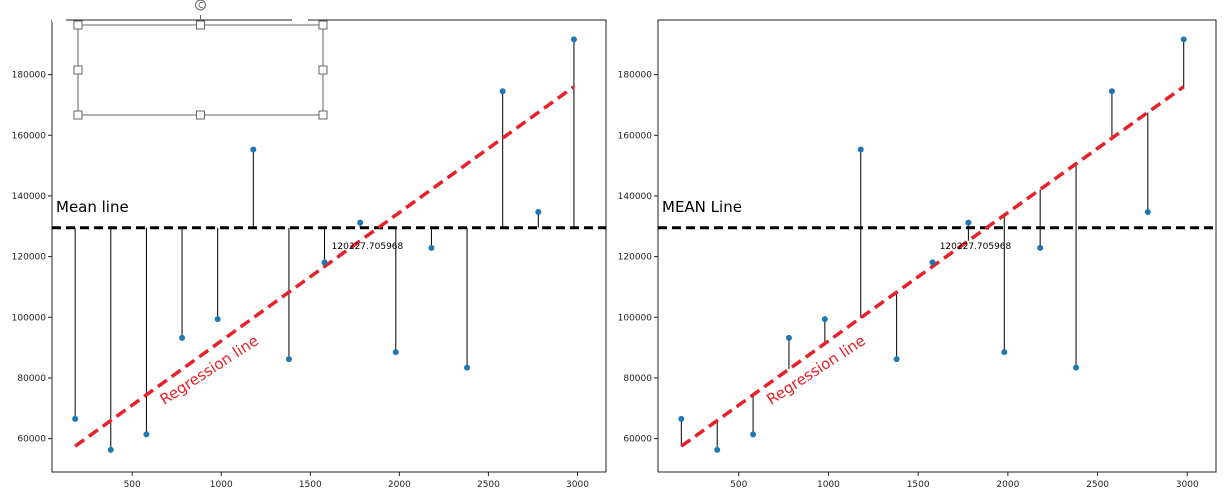 Image resolution: width=1228 pixels, height=496 pixels. Describe the element at coordinates (200, 70) in the screenshot. I see `selection-frame` at that location.